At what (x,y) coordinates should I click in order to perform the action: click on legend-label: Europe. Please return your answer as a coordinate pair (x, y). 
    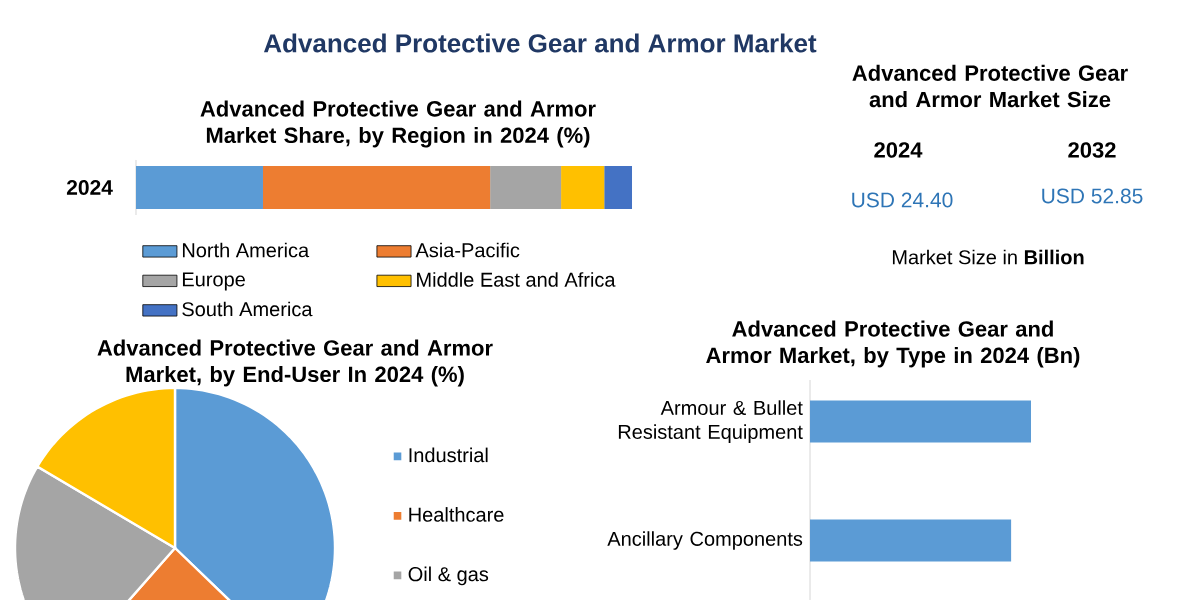
    Looking at the image, I should click on (213, 281).